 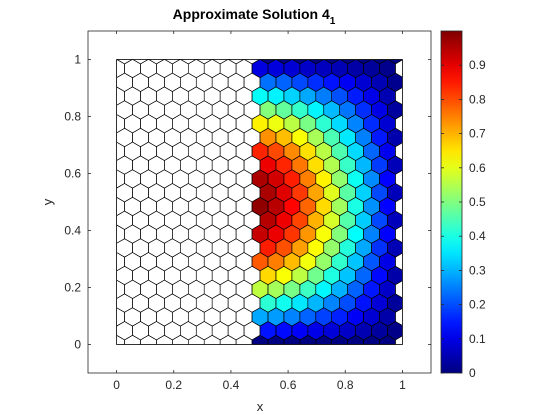 What do you see at coordinates (72, 174) in the screenshot?
I see `y-tick-label: 0.6` at bounding box center [72, 174].